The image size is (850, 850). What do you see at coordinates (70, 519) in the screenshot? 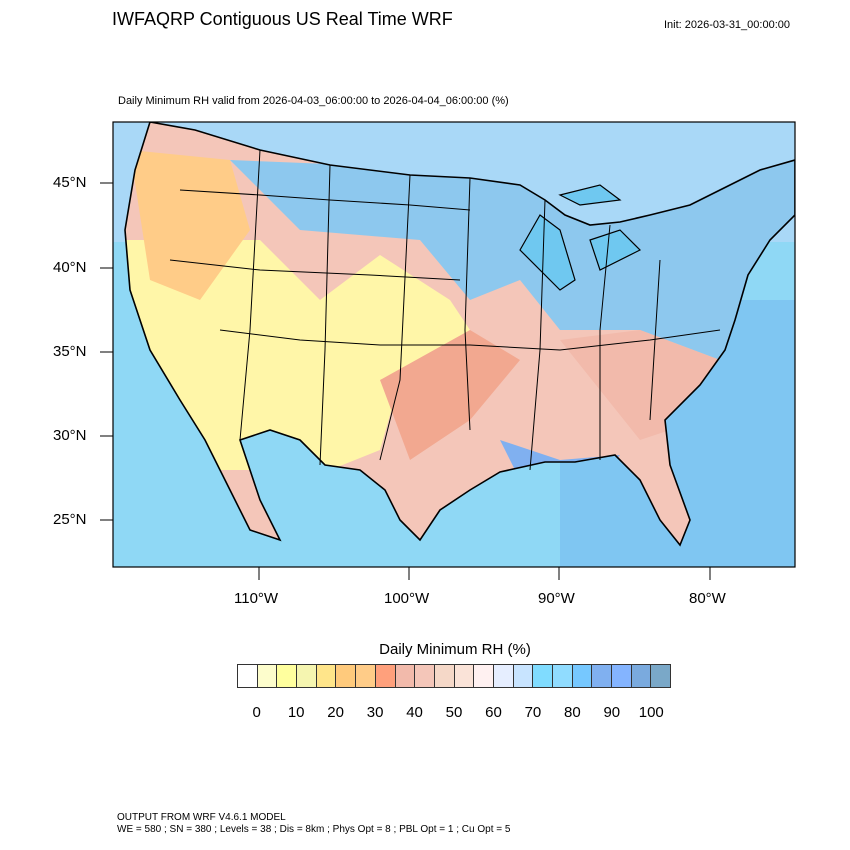
I see `lat-label-25n: 25°N` at bounding box center [70, 519].